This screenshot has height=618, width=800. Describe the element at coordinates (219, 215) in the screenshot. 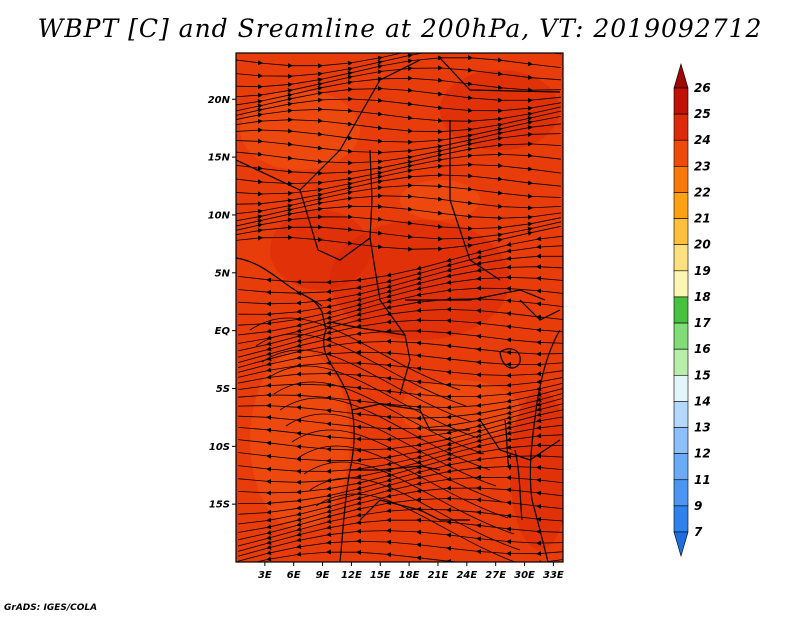

I see `lat-label: 10N` at that location.